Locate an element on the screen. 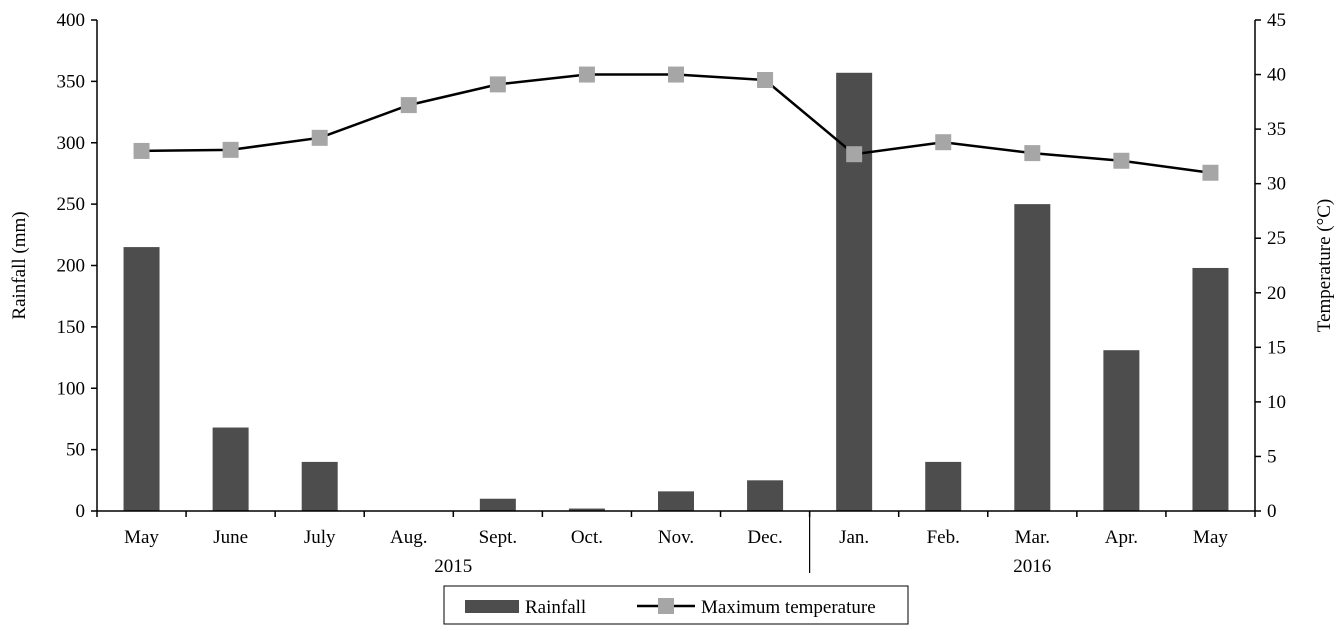 This screenshot has width=1342, height=626. left-axis-tick-label: 150 is located at coordinates (71, 327).